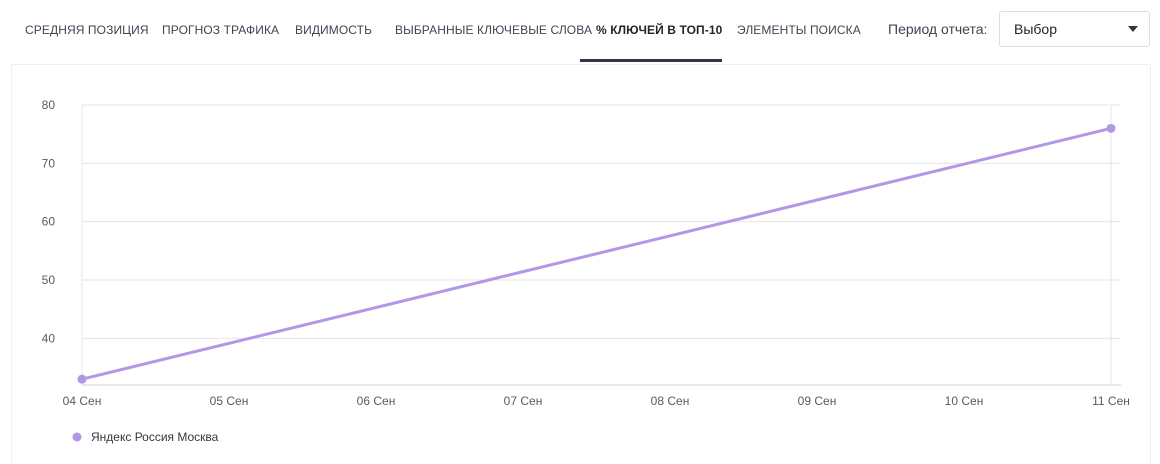 The width and height of the screenshot is (1160, 464). I want to click on y-tick-label: 40, so click(49, 338).